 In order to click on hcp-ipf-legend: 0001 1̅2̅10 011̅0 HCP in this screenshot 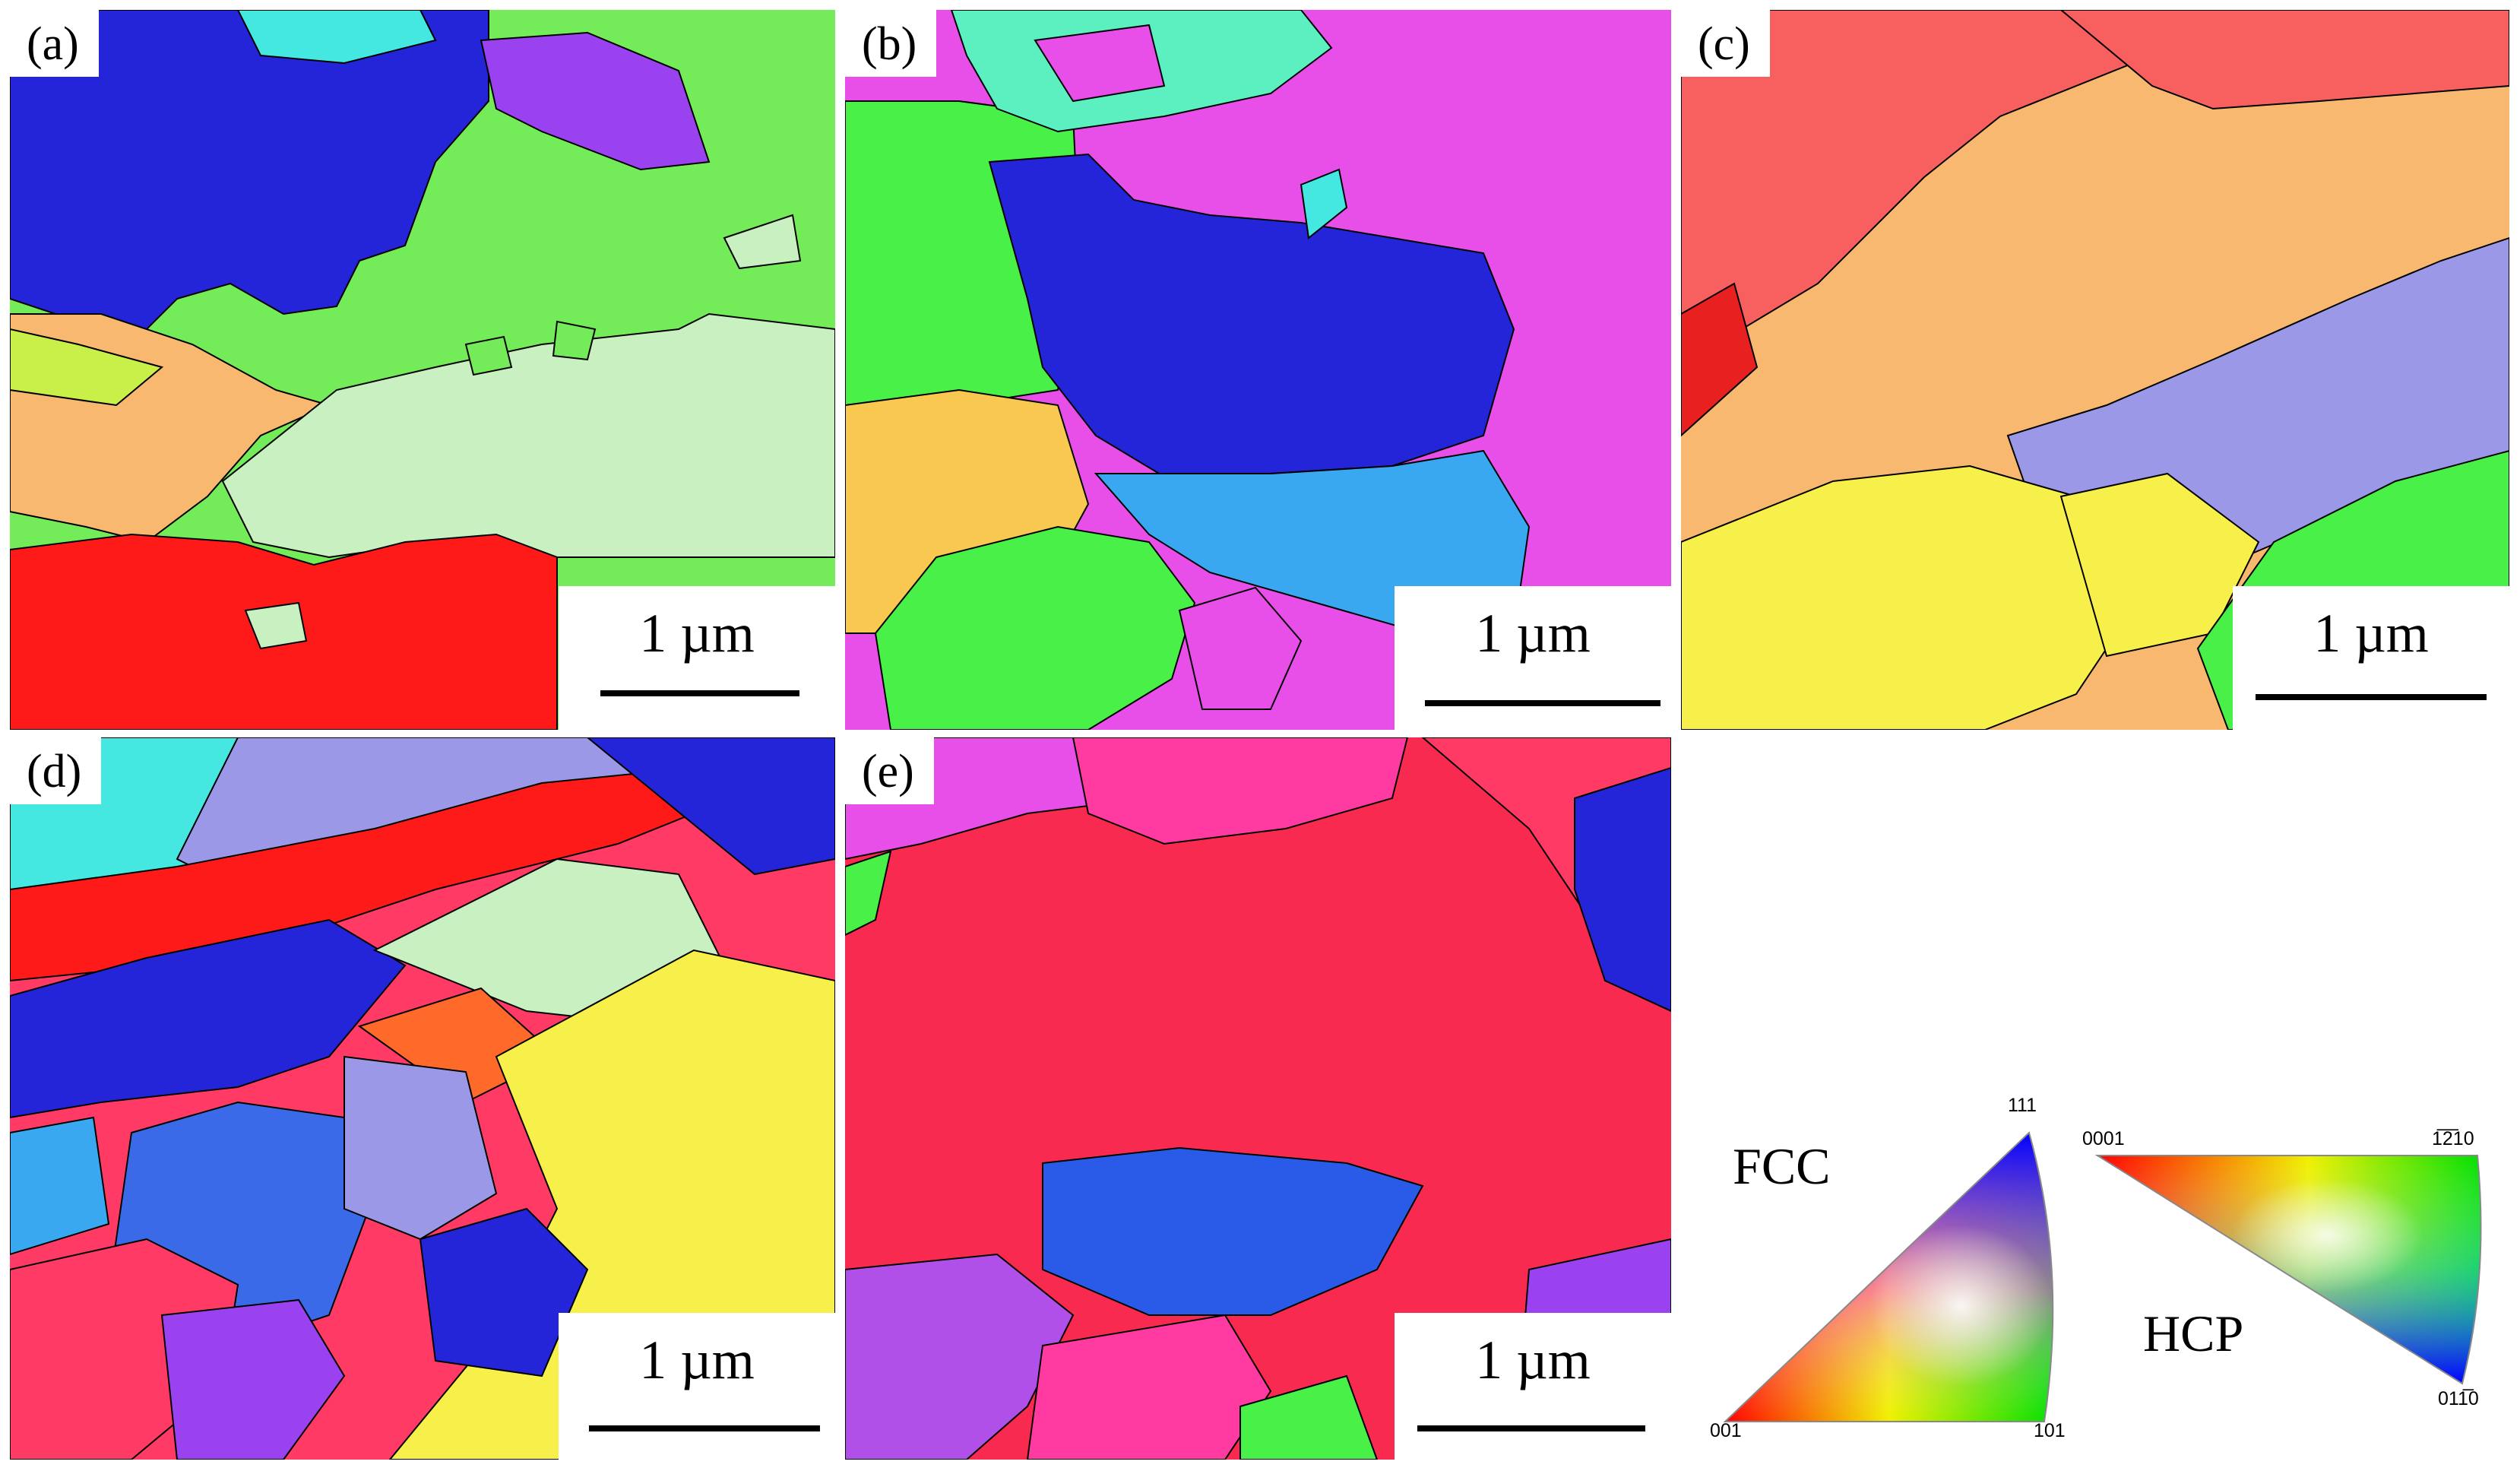, I will do `click(2287, 1277)`.